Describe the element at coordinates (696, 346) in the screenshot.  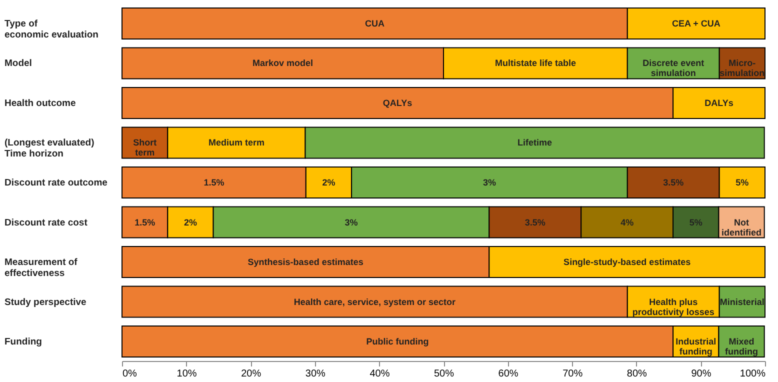
I see `series-label: Industrial funding` at that location.